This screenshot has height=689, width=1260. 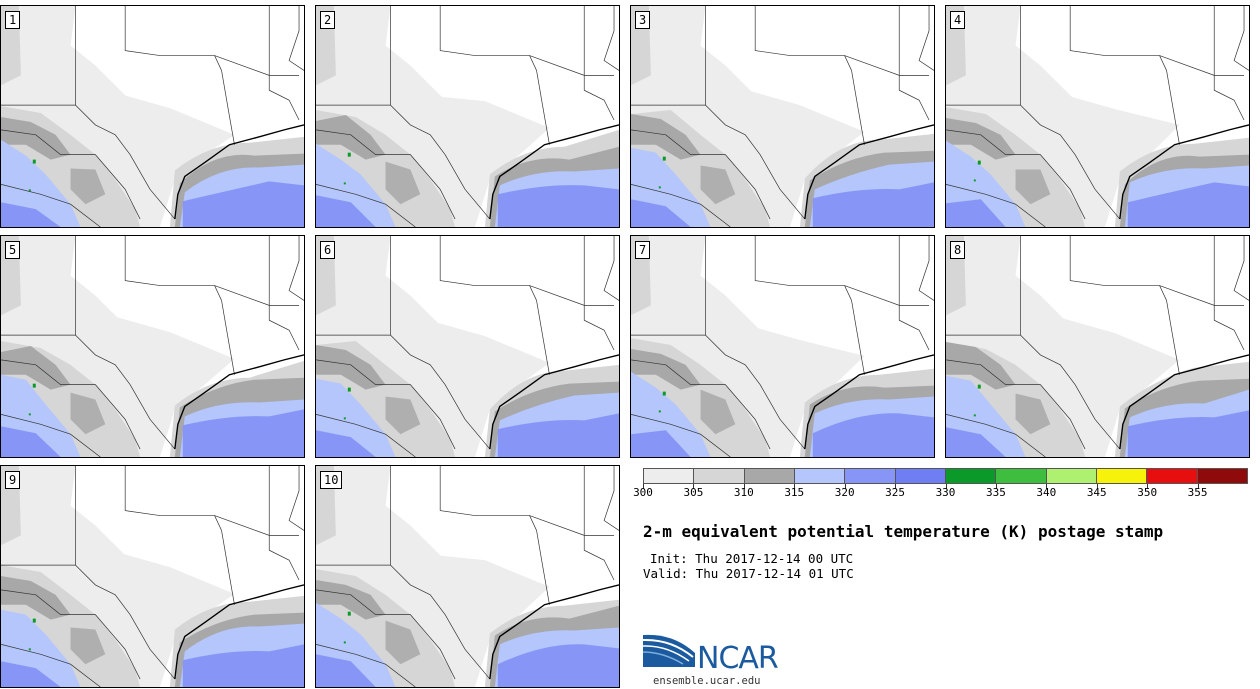 I want to click on colorbar-tick-label: 350, so click(x=1147, y=492).